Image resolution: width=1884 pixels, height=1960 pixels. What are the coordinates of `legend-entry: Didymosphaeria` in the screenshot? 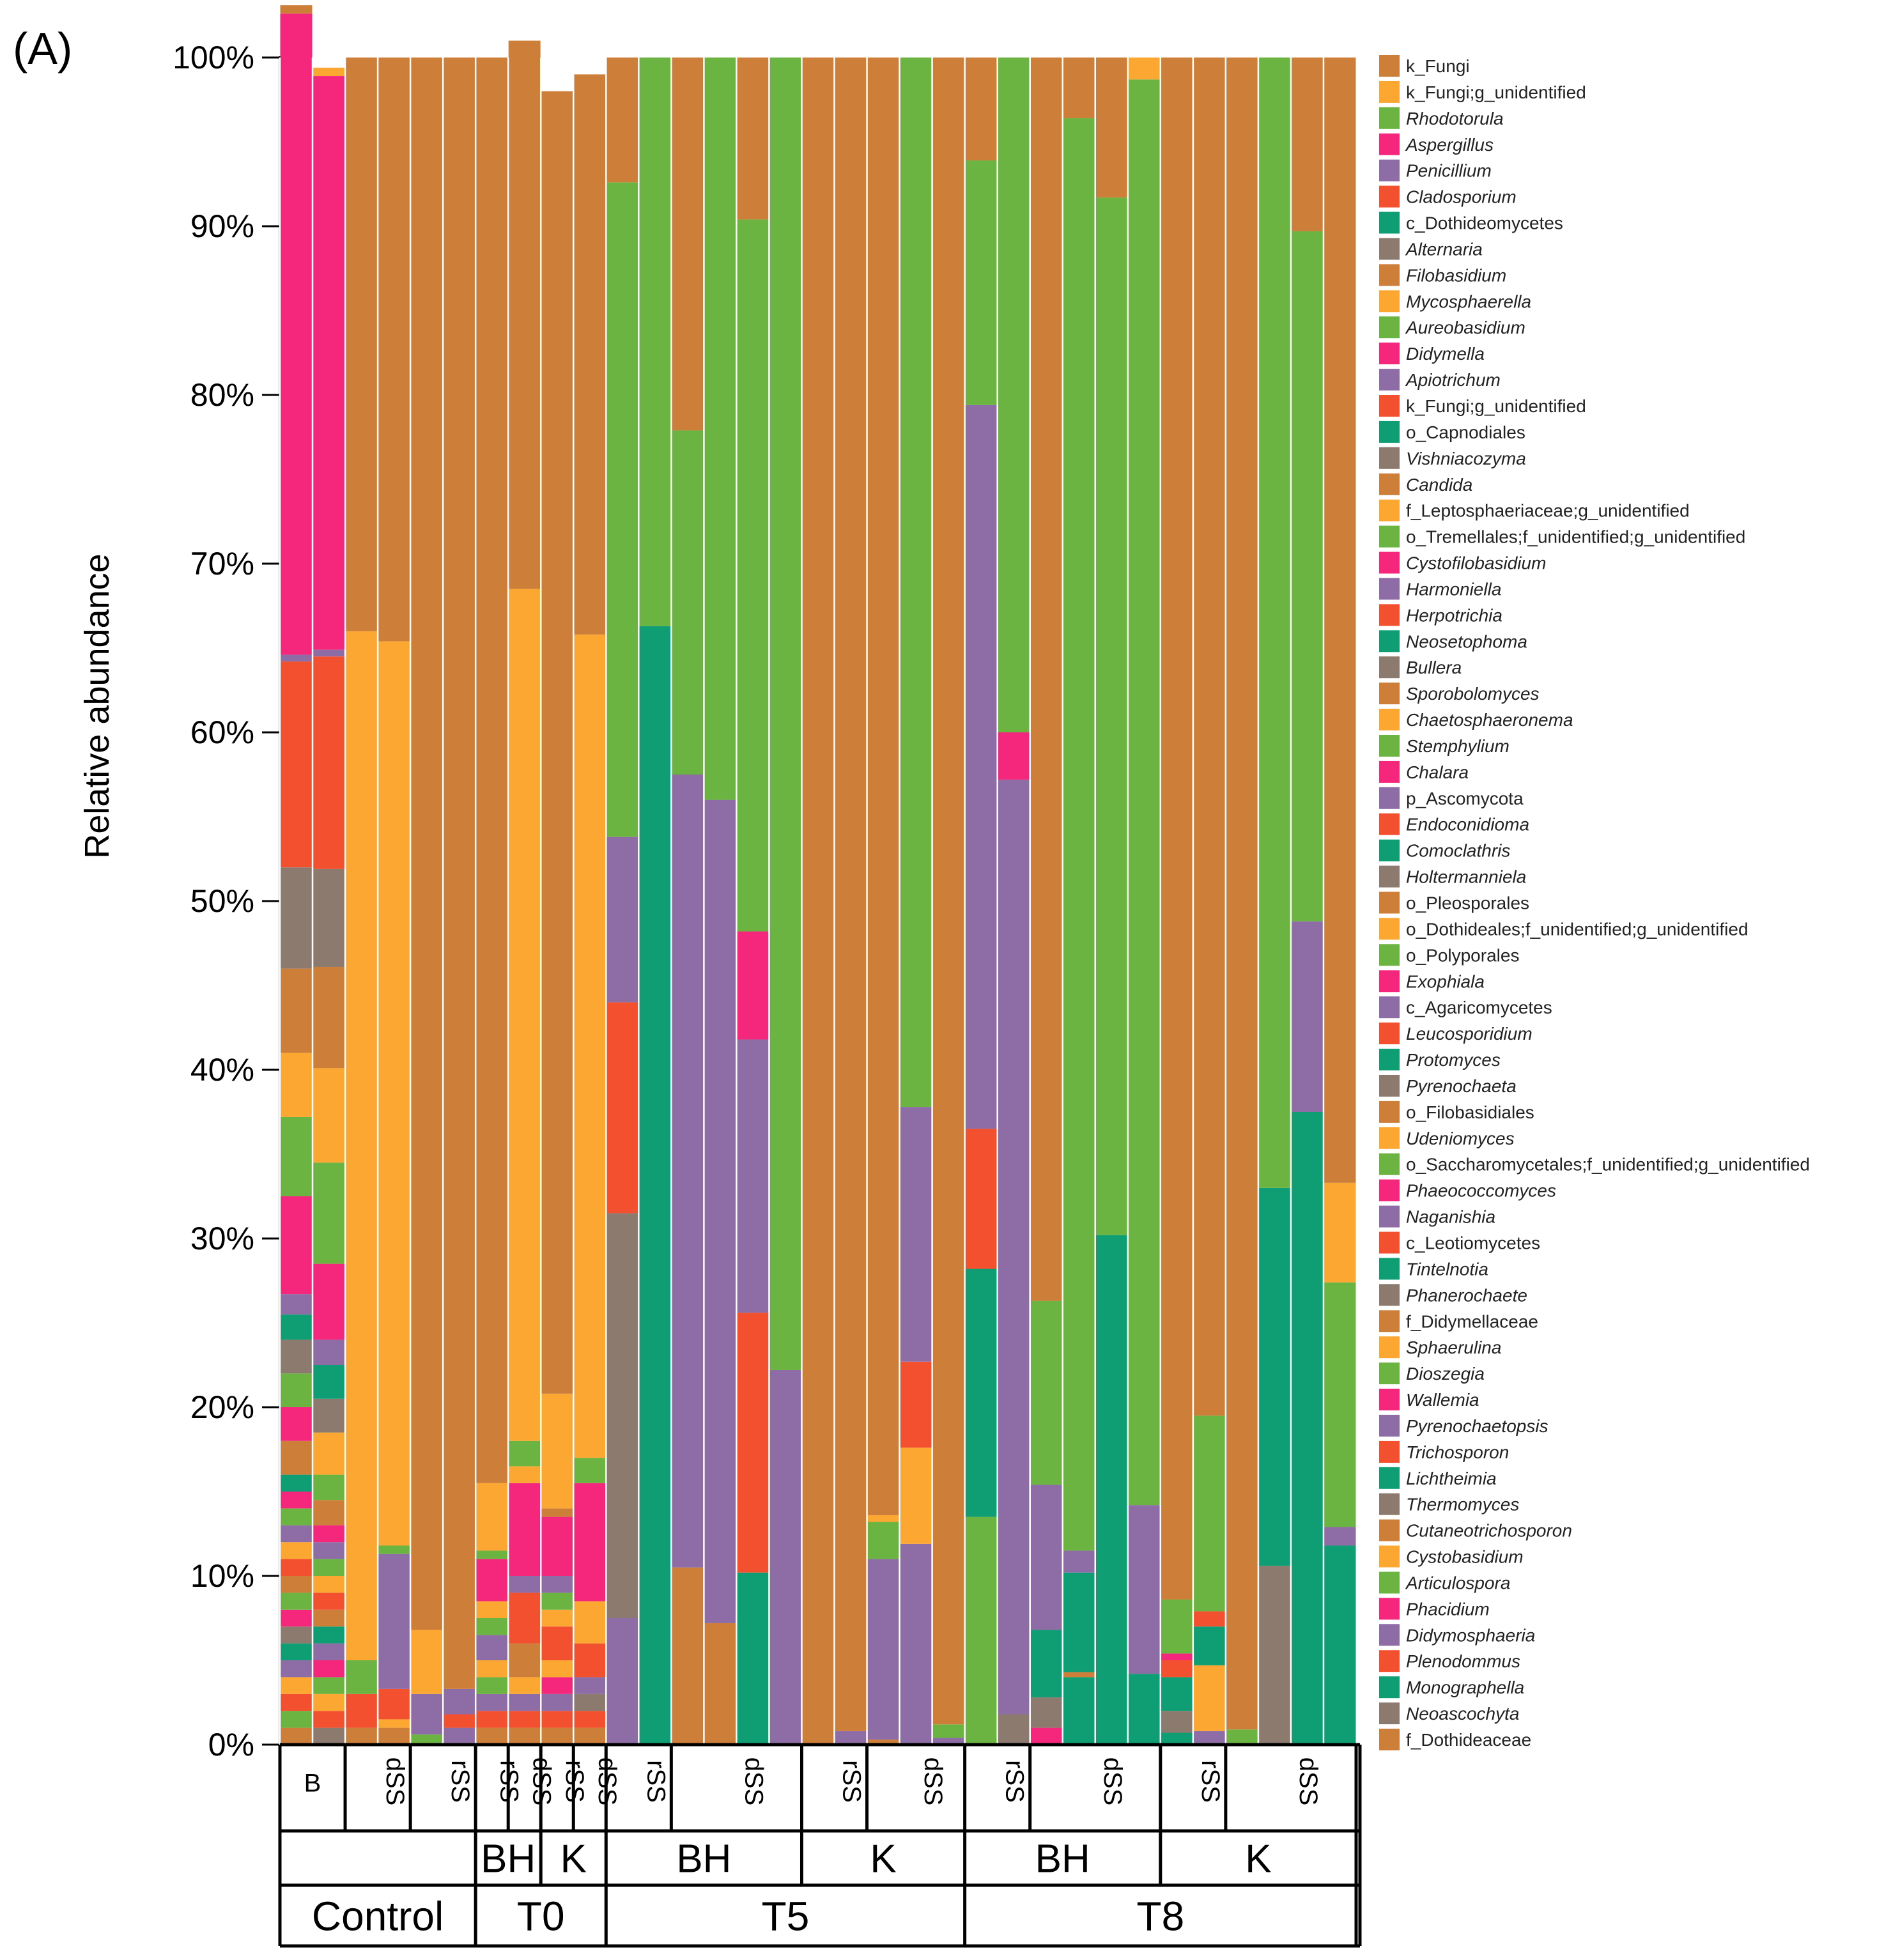 It's located at (1457, 1635).